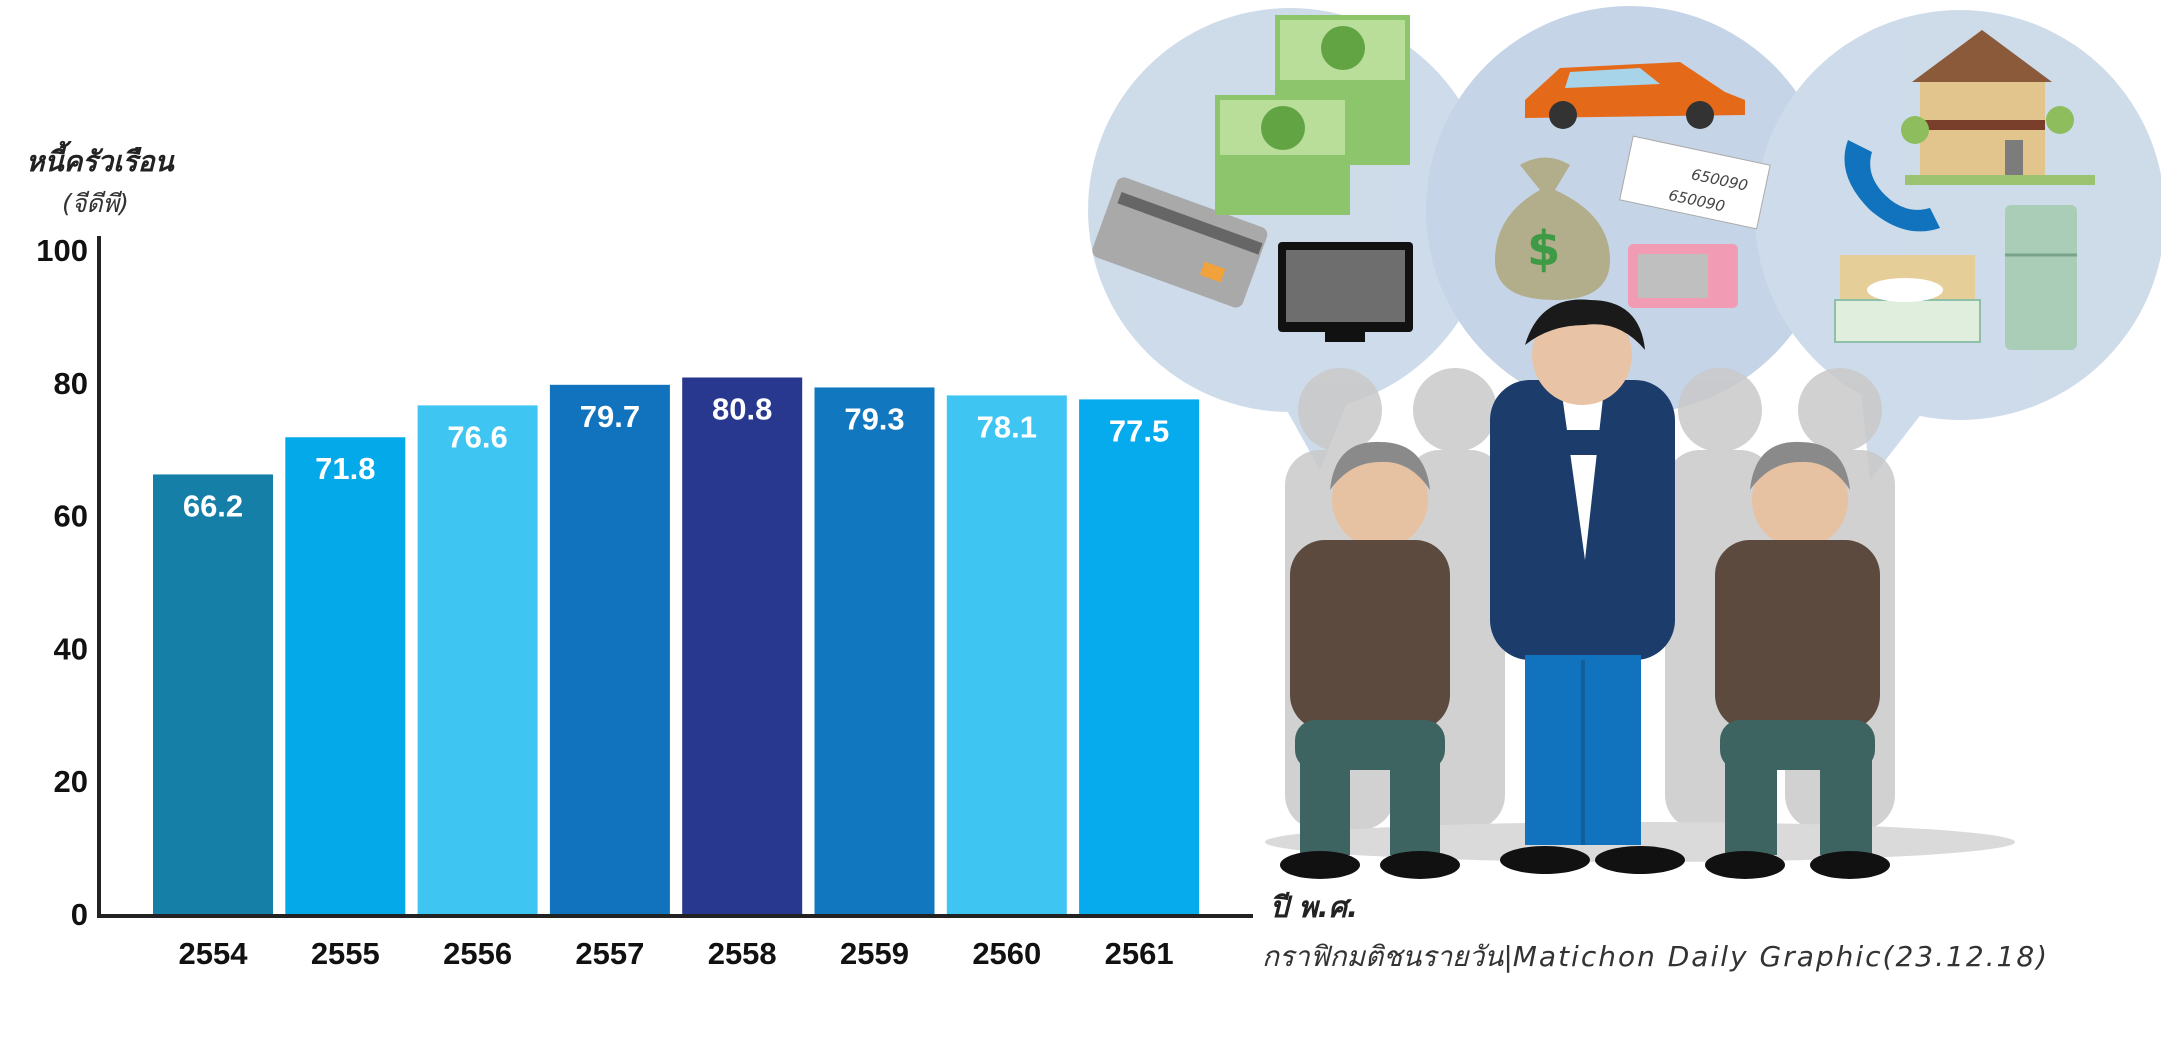 This screenshot has height=1043, width=2161. I want to click on y-tick-20: 20, so click(71, 781).